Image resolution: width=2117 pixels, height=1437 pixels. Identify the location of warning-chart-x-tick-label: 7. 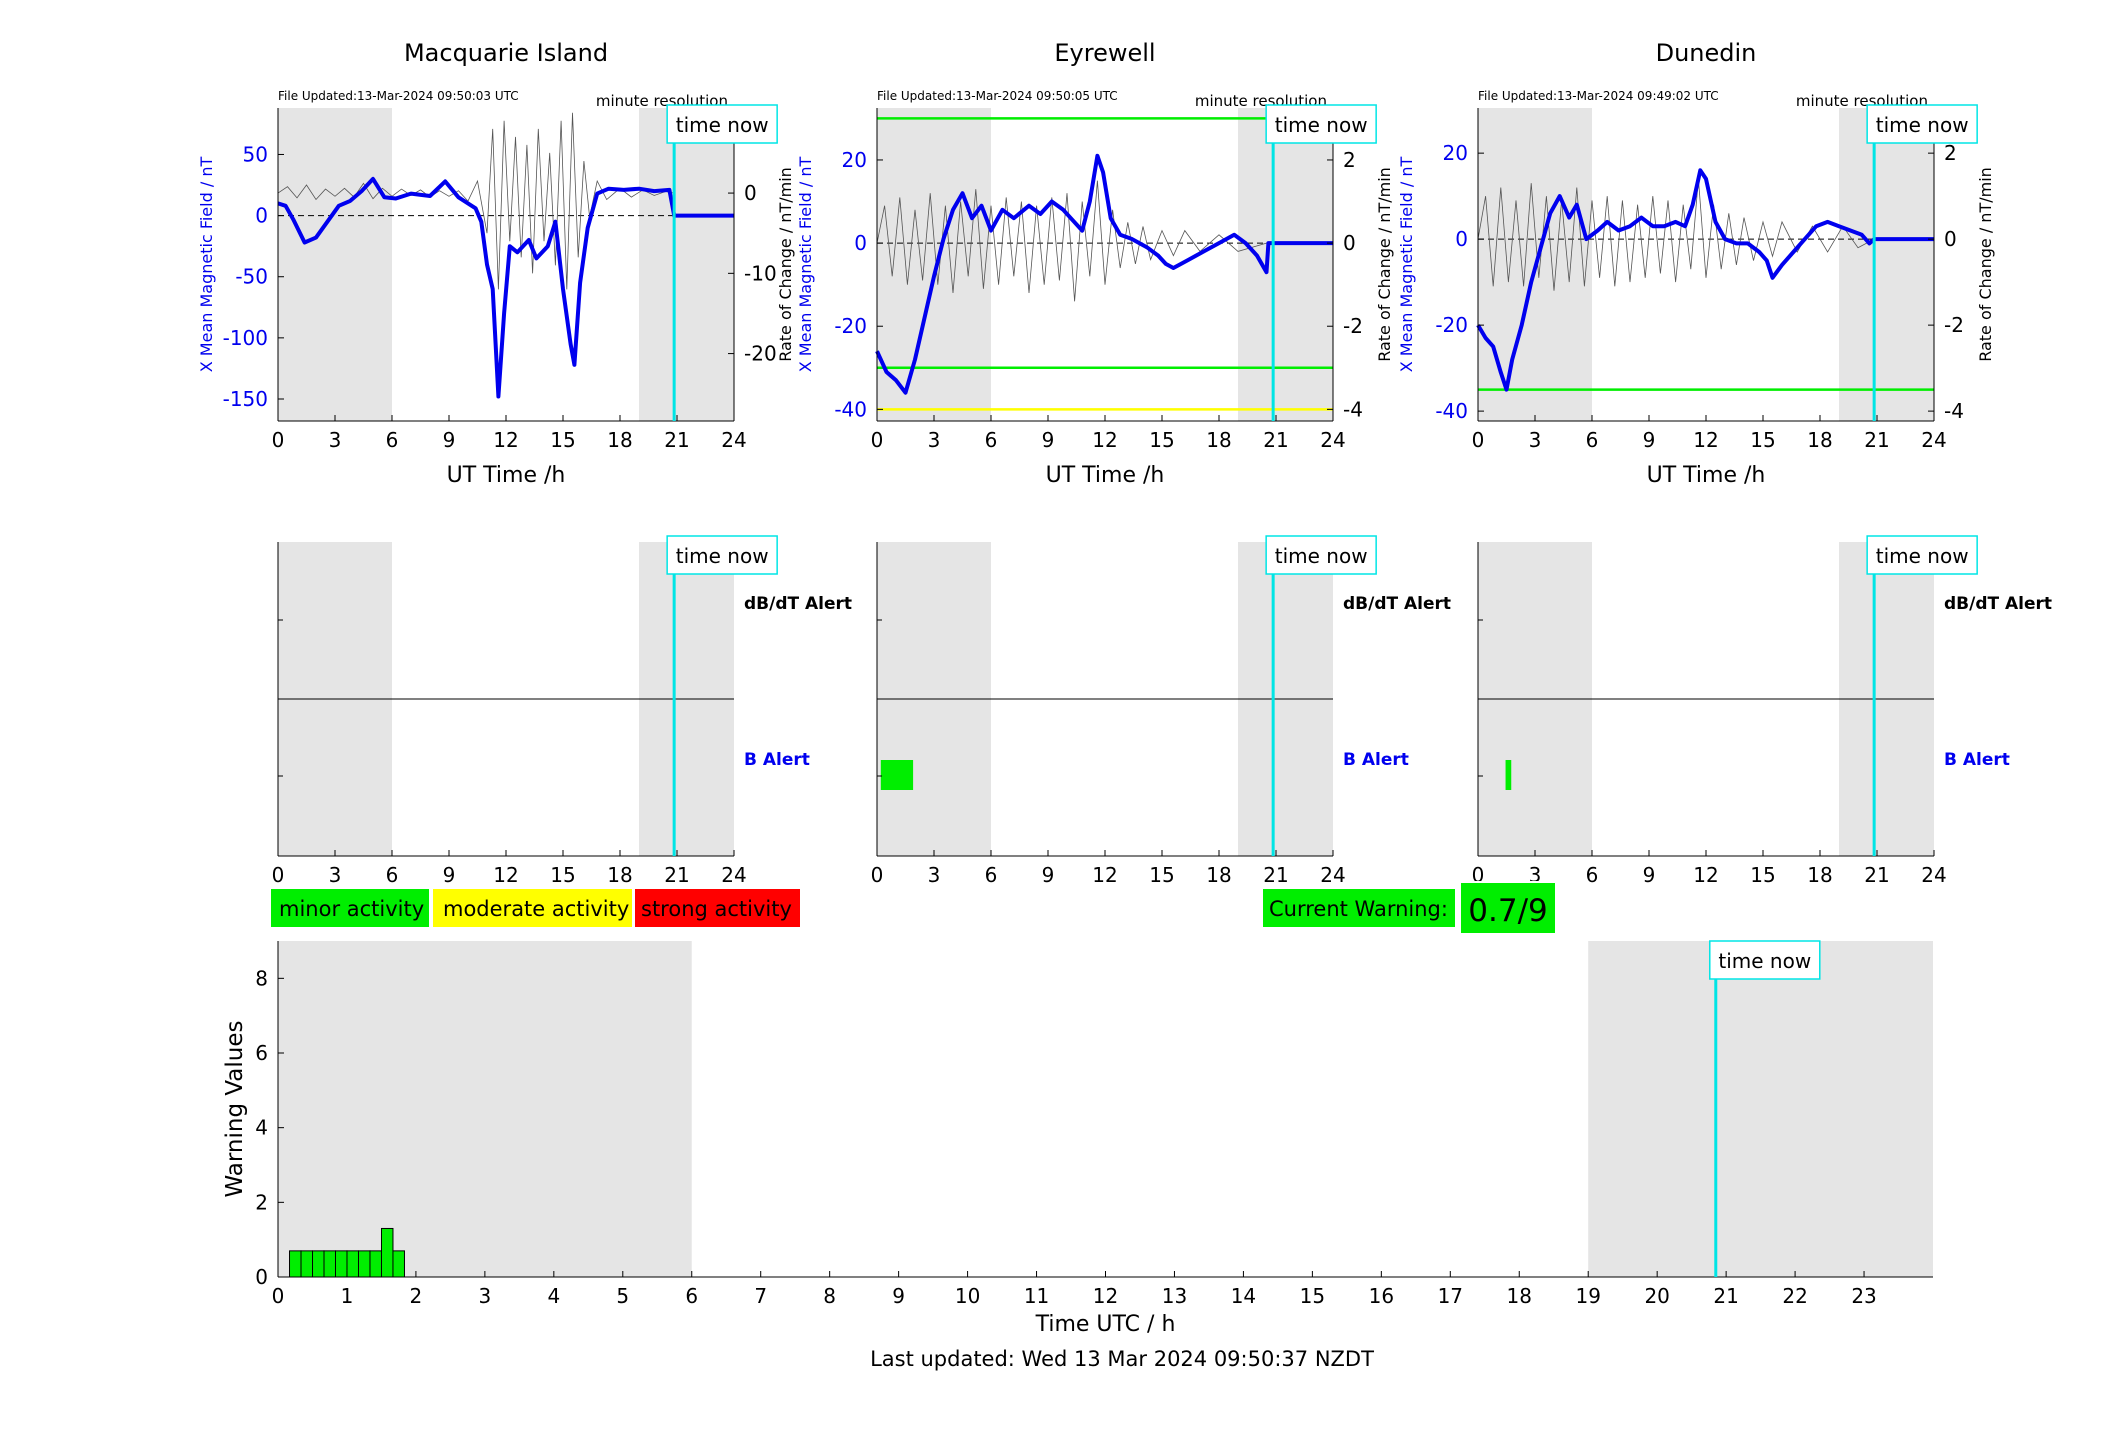
(760, 1296).